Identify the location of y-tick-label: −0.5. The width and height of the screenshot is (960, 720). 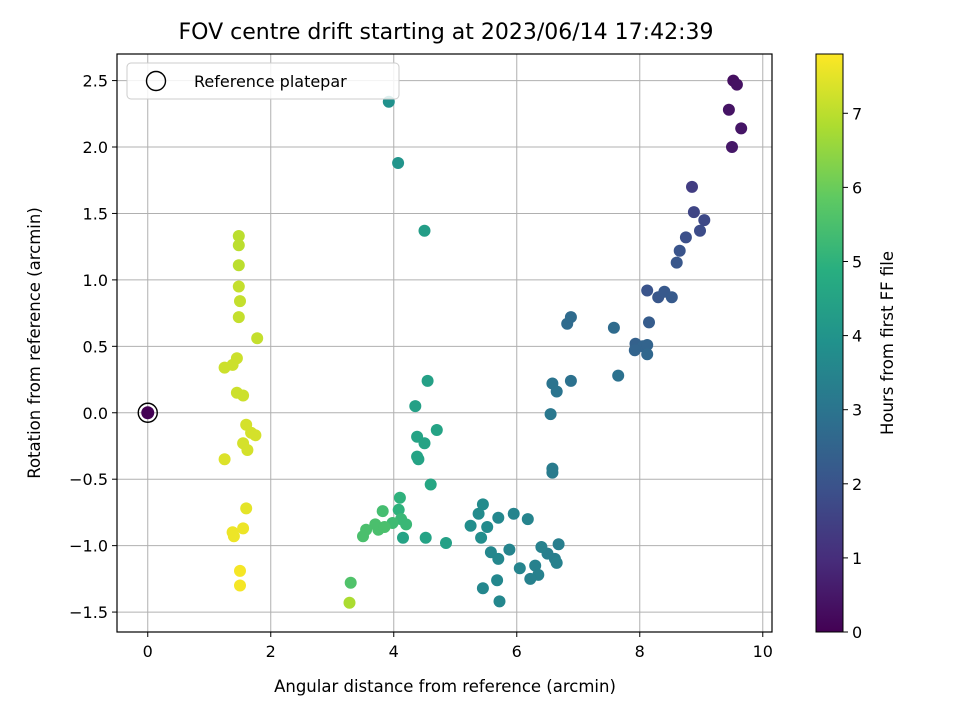
(88, 479).